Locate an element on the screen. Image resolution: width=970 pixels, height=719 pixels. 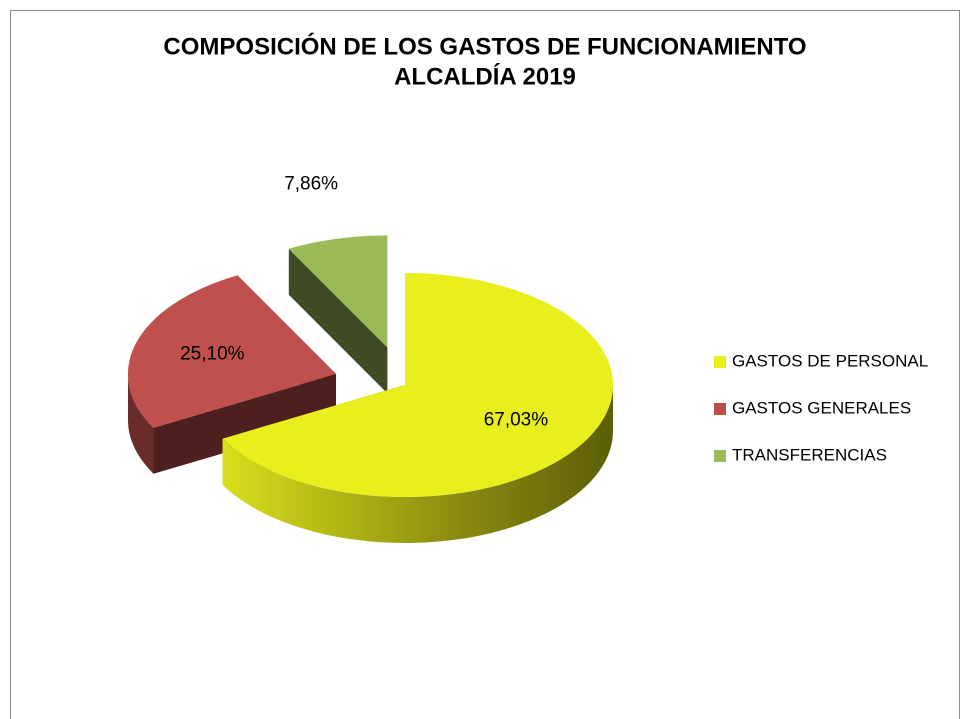
data-label: 67,03% is located at coordinates (516, 419).